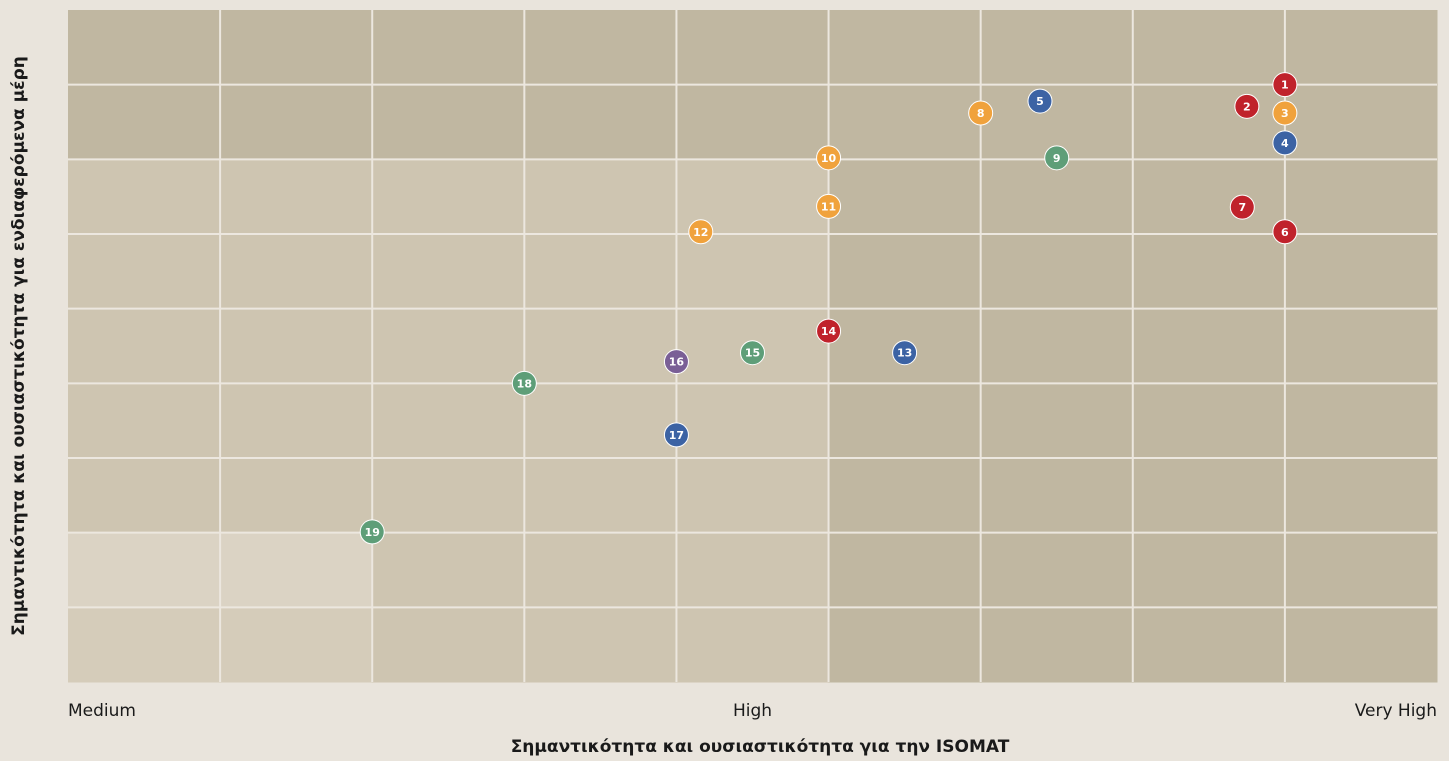  What do you see at coordinates (1396, 711) in the screenshot?
I see `x-tick-label: Very High` at bounding box center [1396, 711].